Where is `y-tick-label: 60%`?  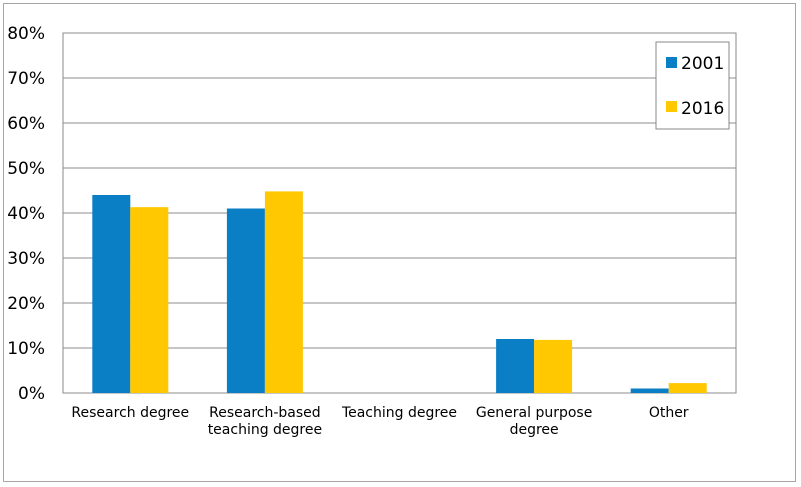
y-tick-label: 60% is located at coordinates (26, 124).